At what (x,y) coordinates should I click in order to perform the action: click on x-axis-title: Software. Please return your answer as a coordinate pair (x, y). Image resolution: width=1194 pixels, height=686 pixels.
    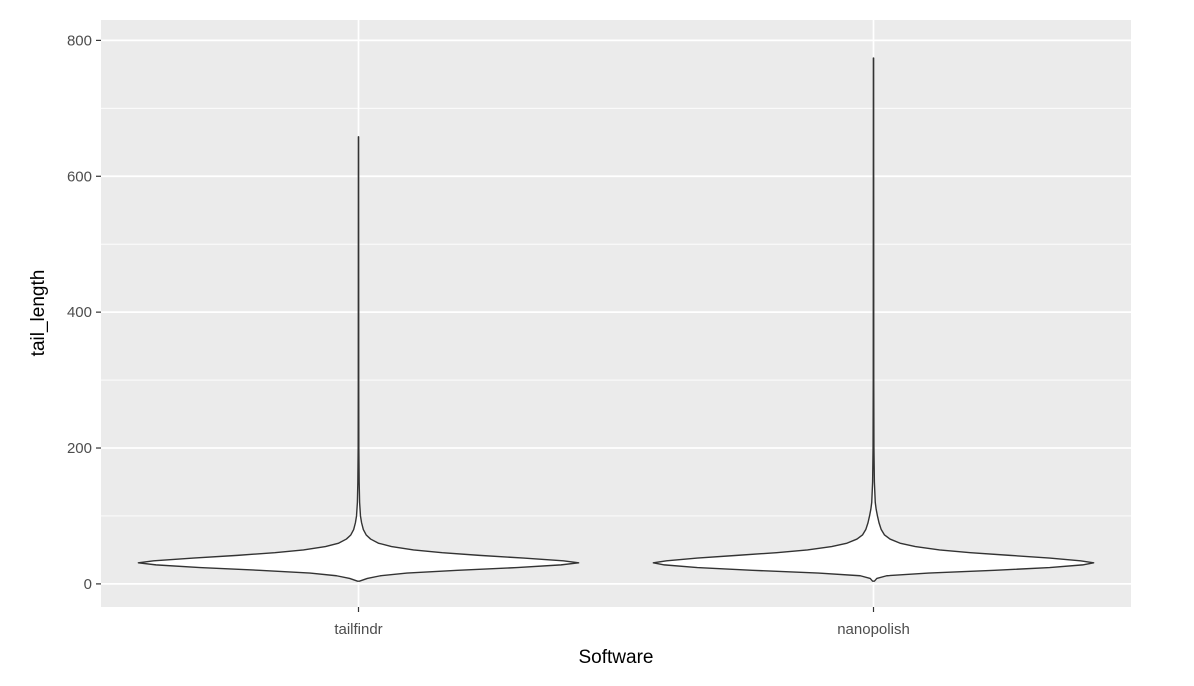
    Looking at the image, I should click on (616, 657).